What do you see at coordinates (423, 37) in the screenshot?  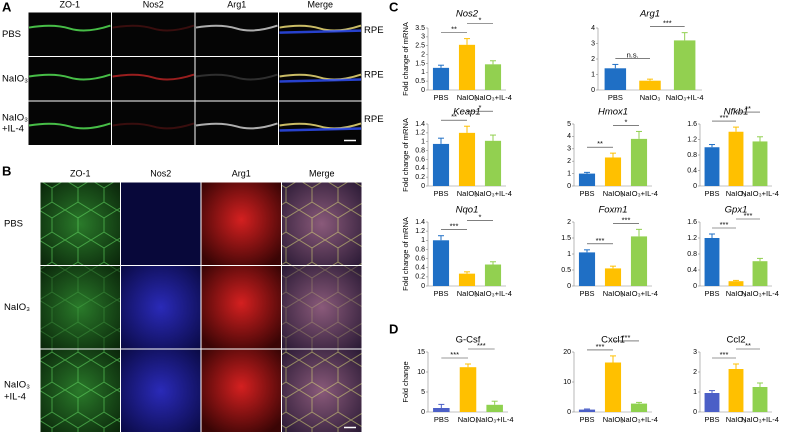 I see `y-tick-label: 3` at bounding box center [423, 37].